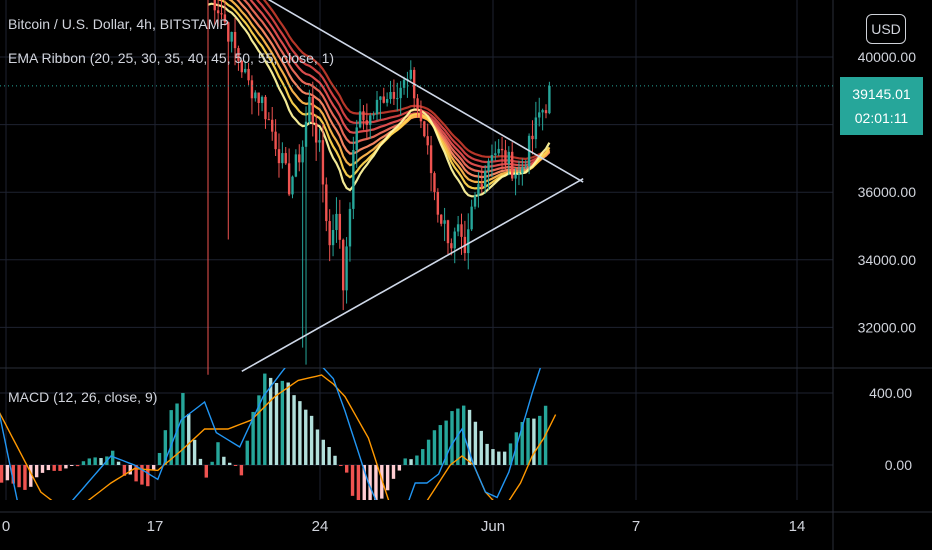 This screenshot has width=932, height=550. Describe the element at coordinates (155, 526) in the screenshot. I see `time-axis-label: 17` at that location.